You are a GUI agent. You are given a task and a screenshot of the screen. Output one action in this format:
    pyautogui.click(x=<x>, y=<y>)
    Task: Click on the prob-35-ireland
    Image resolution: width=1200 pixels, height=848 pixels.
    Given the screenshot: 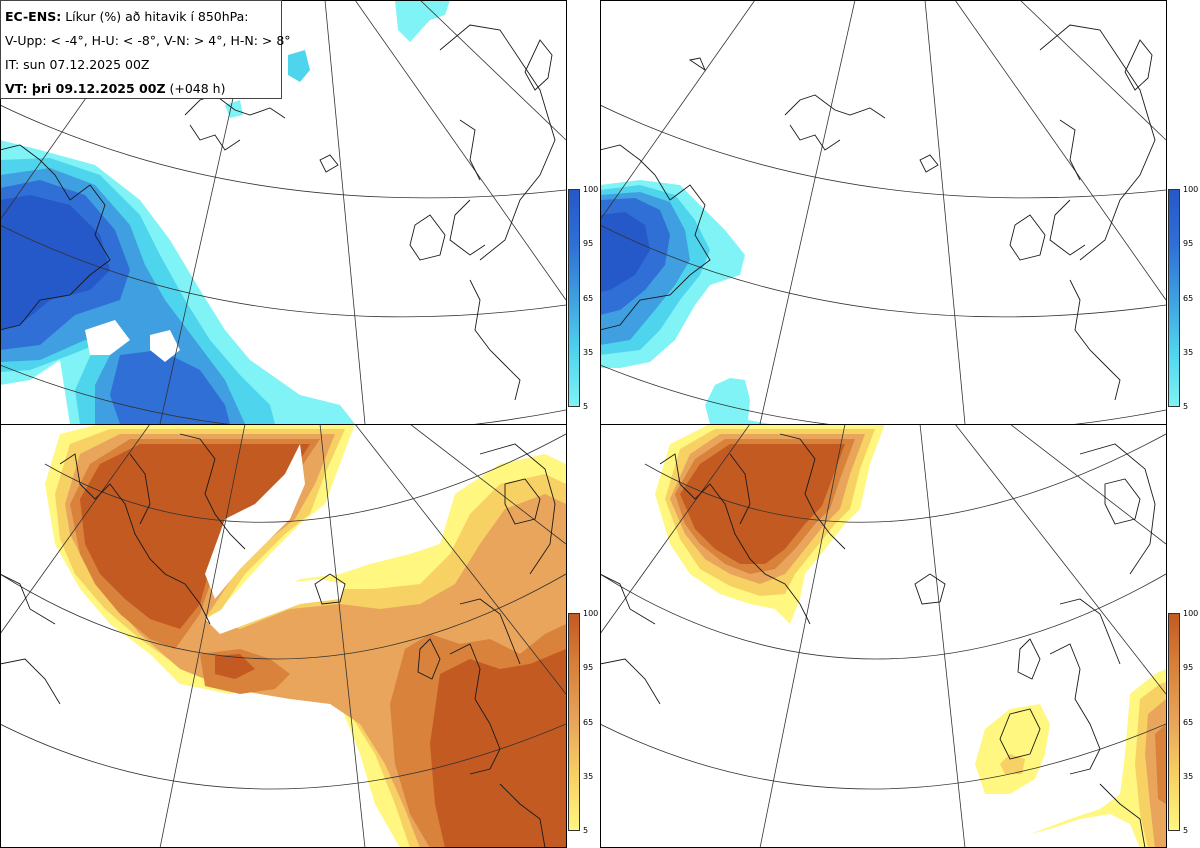 What is the action you would take?
    pyautogui.click(x=1012, y=764)
    